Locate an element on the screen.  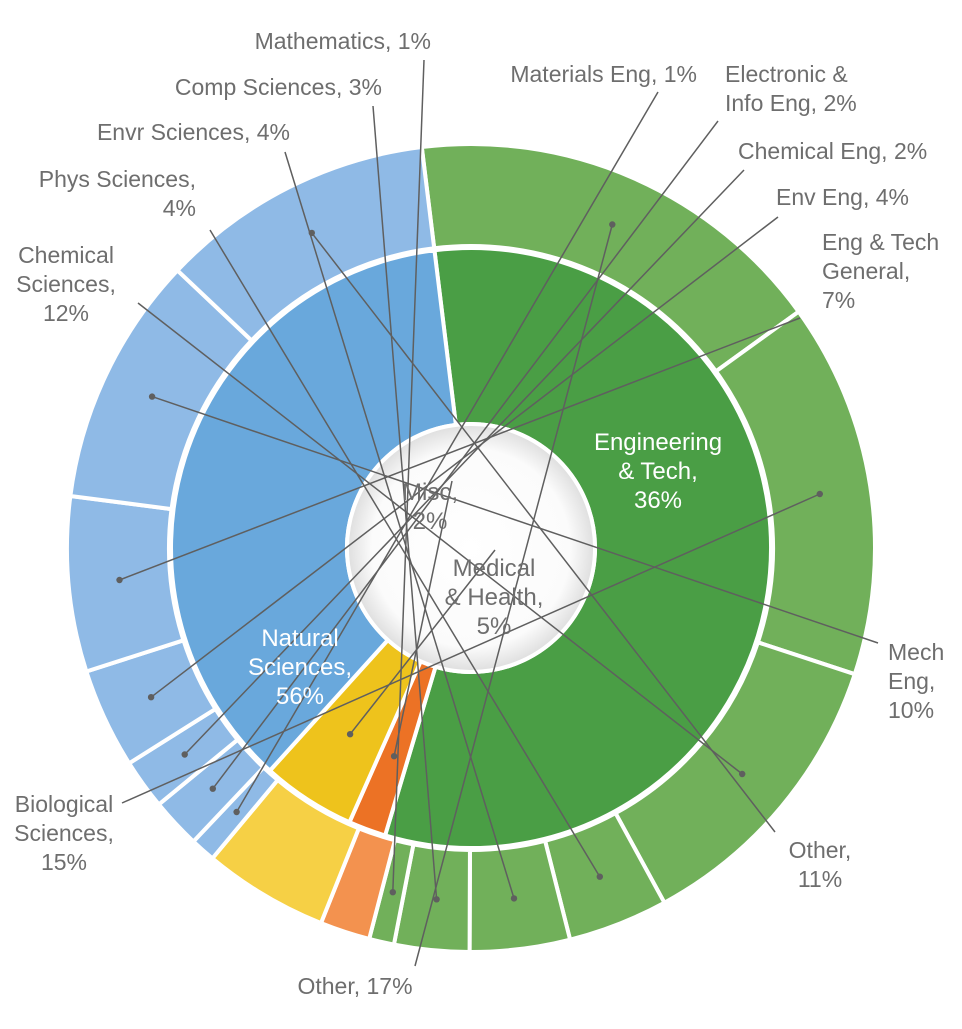
leader-inner-medical-and-health is located at coordinates (422, 642).